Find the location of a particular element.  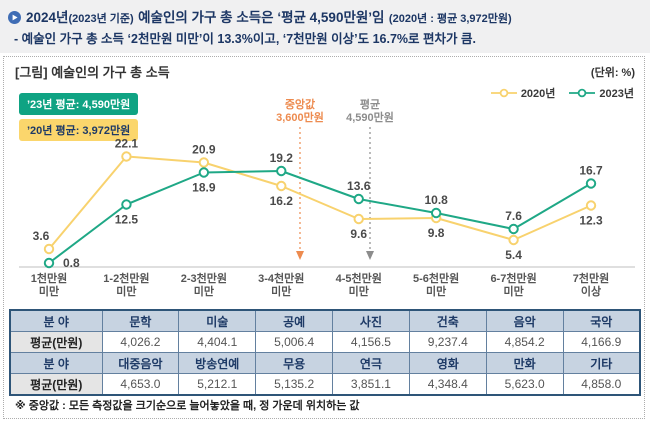

avg-2020-badge: ’20년 평균: 3,972만원 is located at coordinates (79, 130).